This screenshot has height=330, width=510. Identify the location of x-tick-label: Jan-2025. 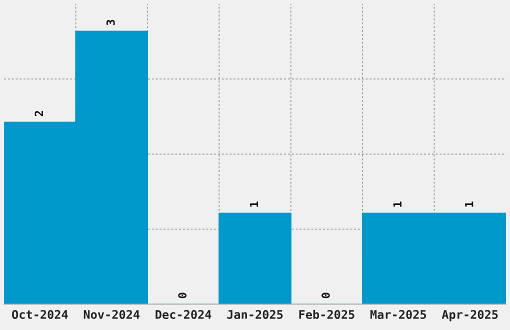
(255, 314).